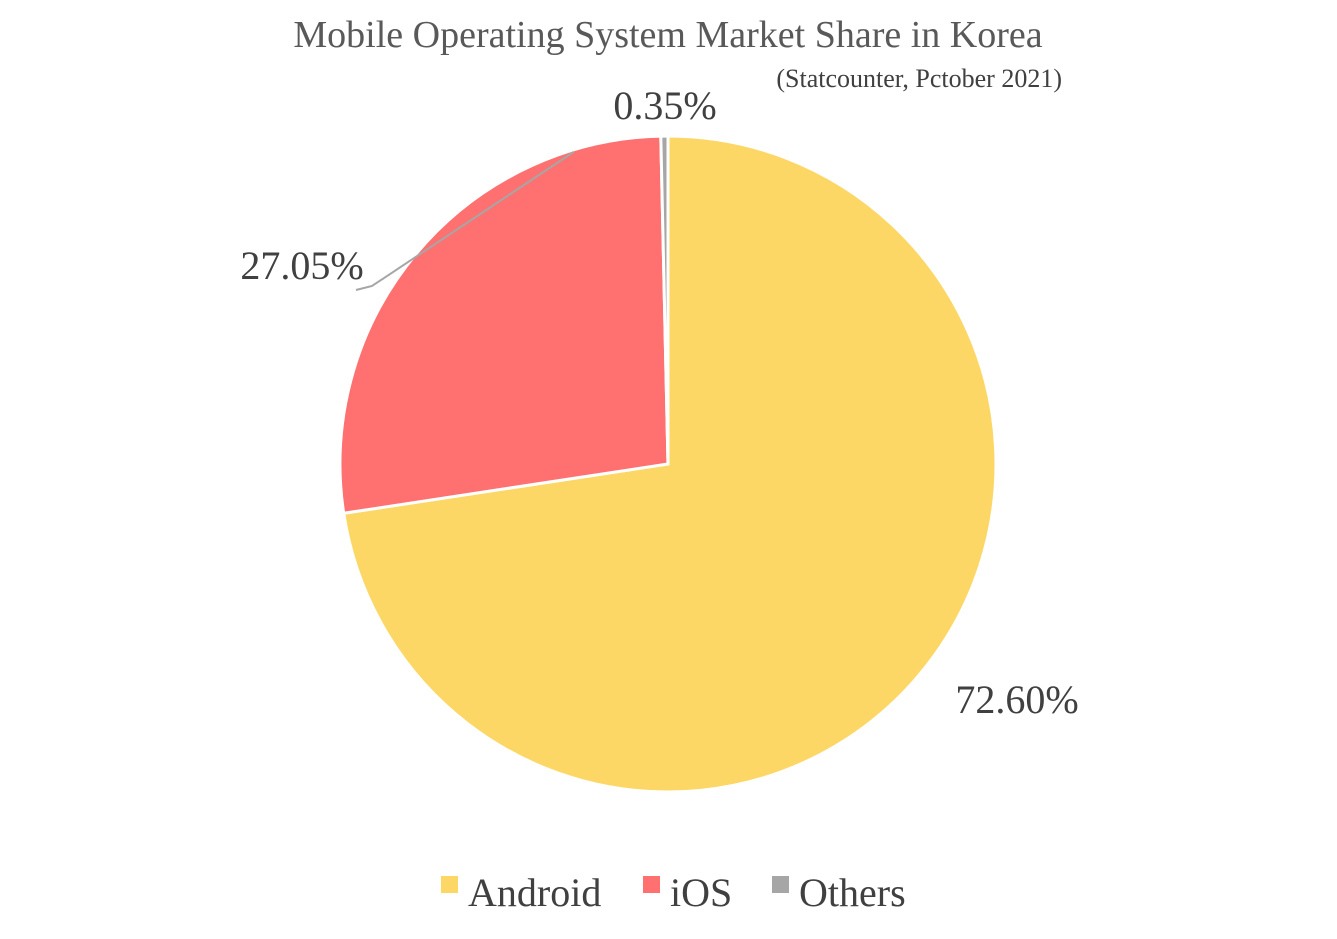 This screenshot has width=1337, height=939. What do you see at coordinates (504, 324) in the screenshot?
I see `pie-slice-ios` at bounding box center [504, 324].